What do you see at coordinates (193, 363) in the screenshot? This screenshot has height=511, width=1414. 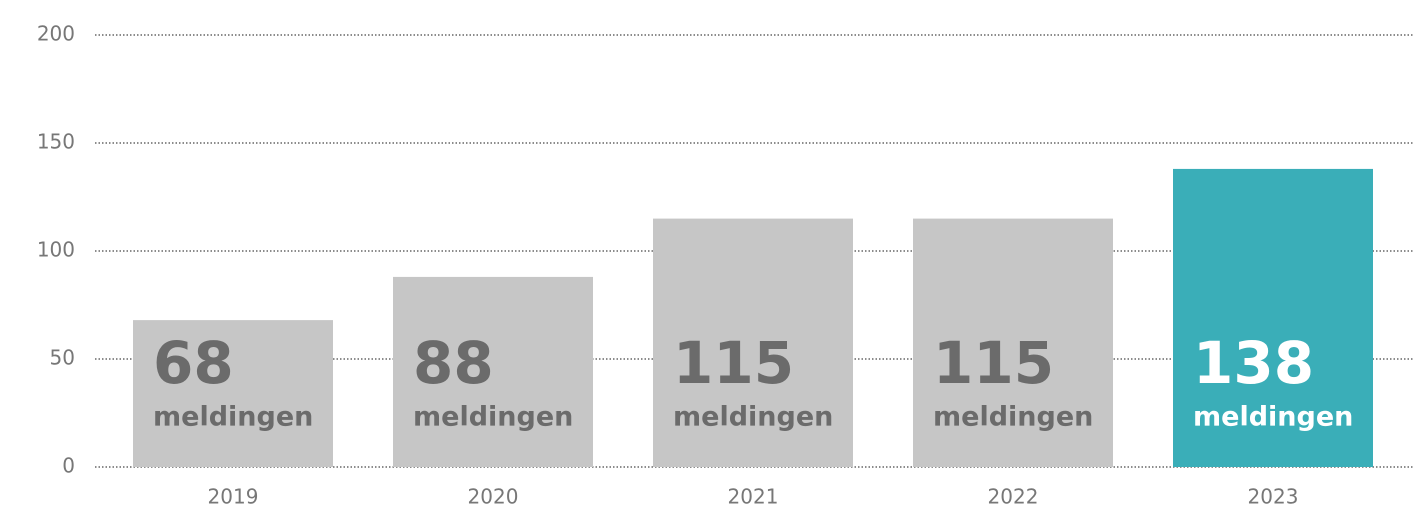 I see `value-label: 68` at bounding box center [193, 363].